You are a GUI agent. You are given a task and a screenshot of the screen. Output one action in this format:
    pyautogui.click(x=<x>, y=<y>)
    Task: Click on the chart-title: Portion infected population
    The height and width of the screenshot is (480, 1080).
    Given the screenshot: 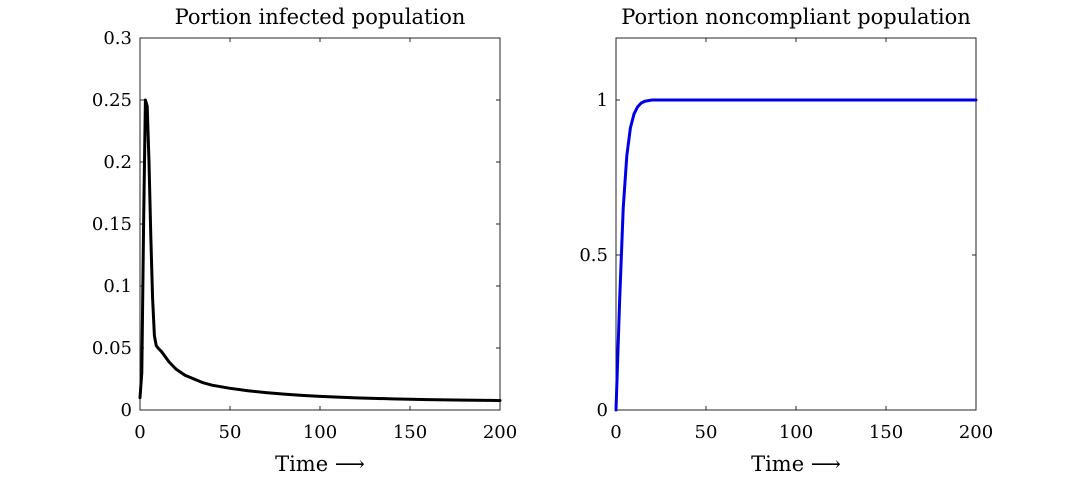 What is the action you would take?
    pyautogui.click(x=320, y=17)
    